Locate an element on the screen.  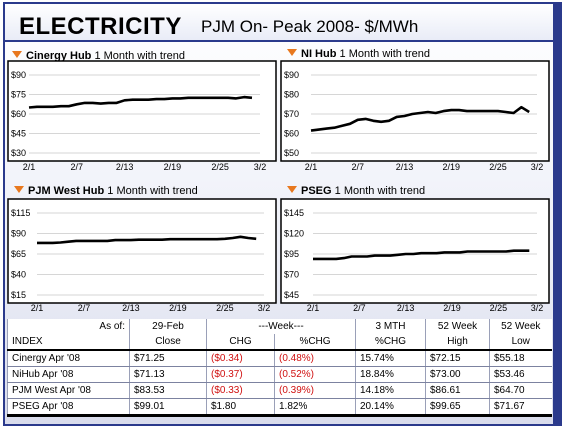
52week-high-group: 52 Week is located at coordinates (457, 326).